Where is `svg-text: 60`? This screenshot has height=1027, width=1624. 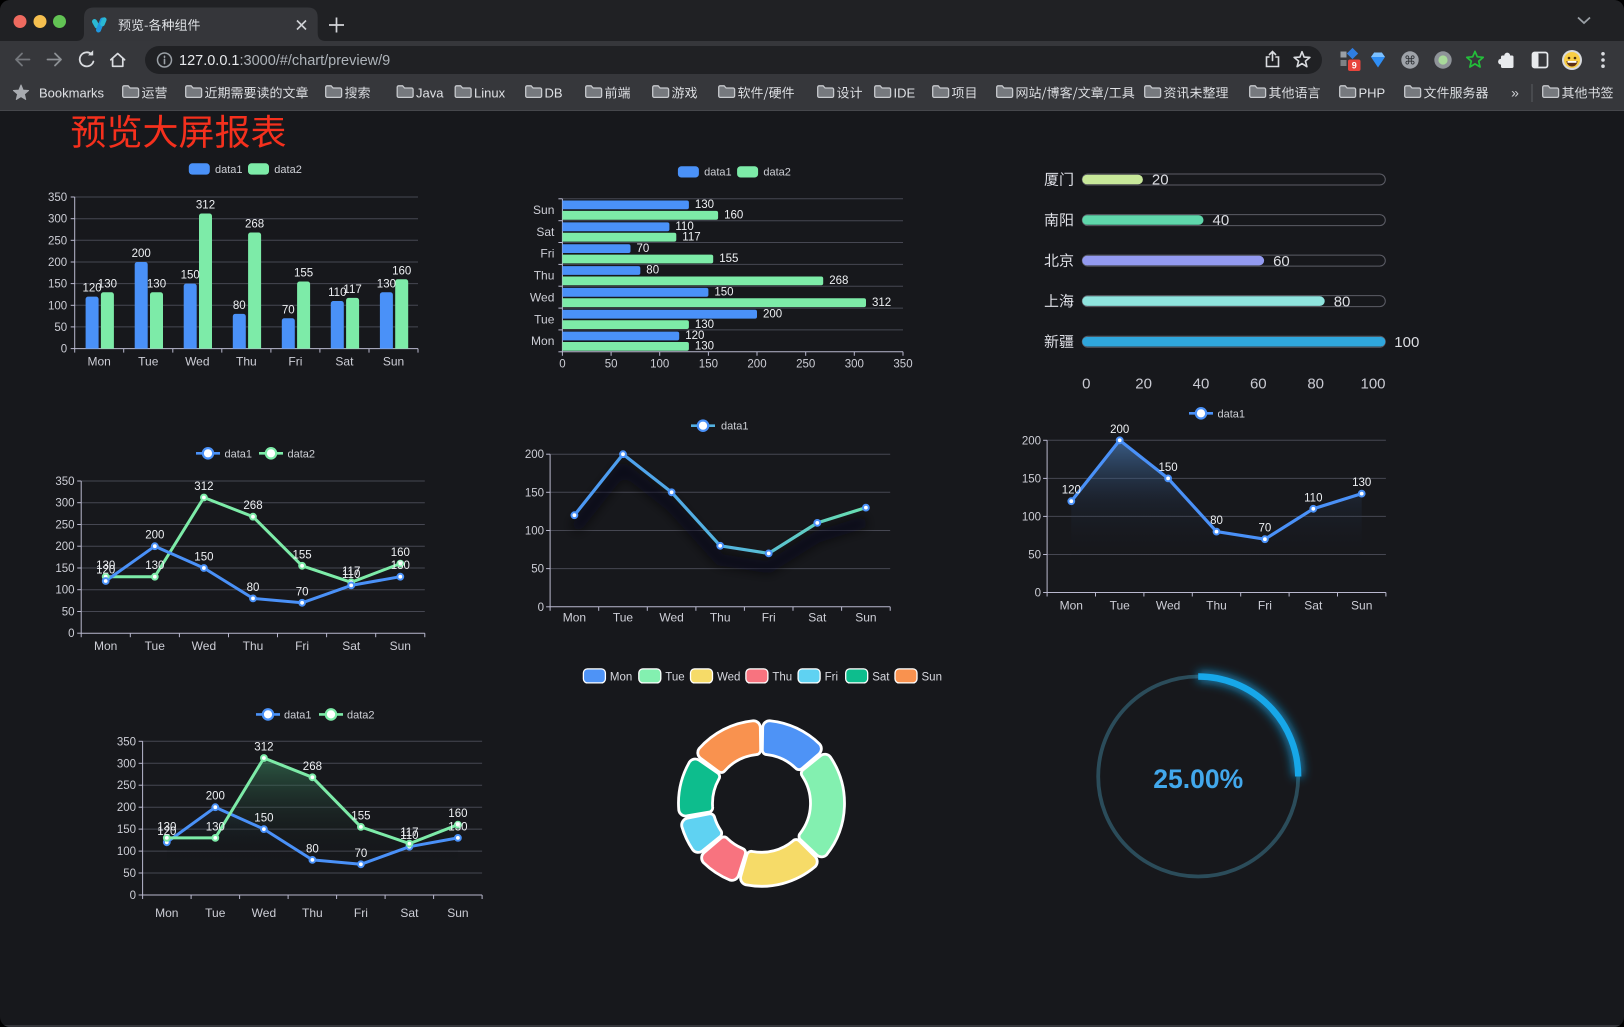 svg-text: 60 is located at coordinates (1258, 384).